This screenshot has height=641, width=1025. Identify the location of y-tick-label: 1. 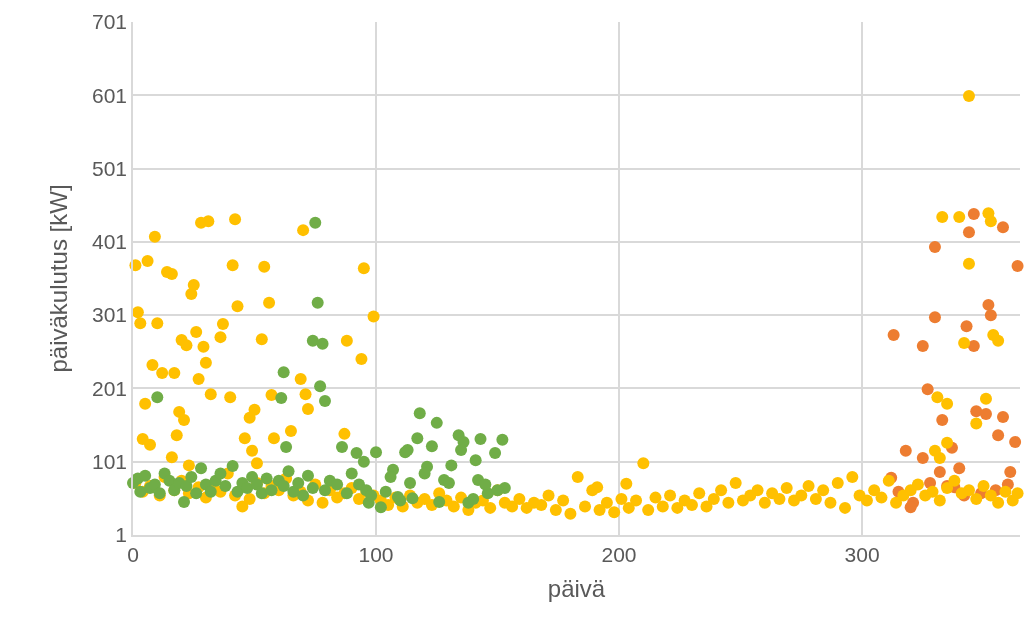
(121, 535).